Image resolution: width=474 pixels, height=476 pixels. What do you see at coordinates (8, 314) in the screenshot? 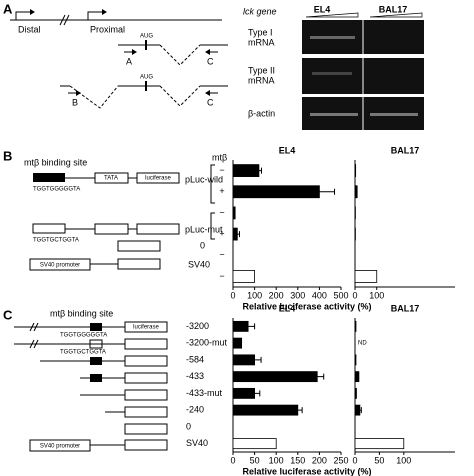
I see `panel-label: C` at bounding box center [8, 314].